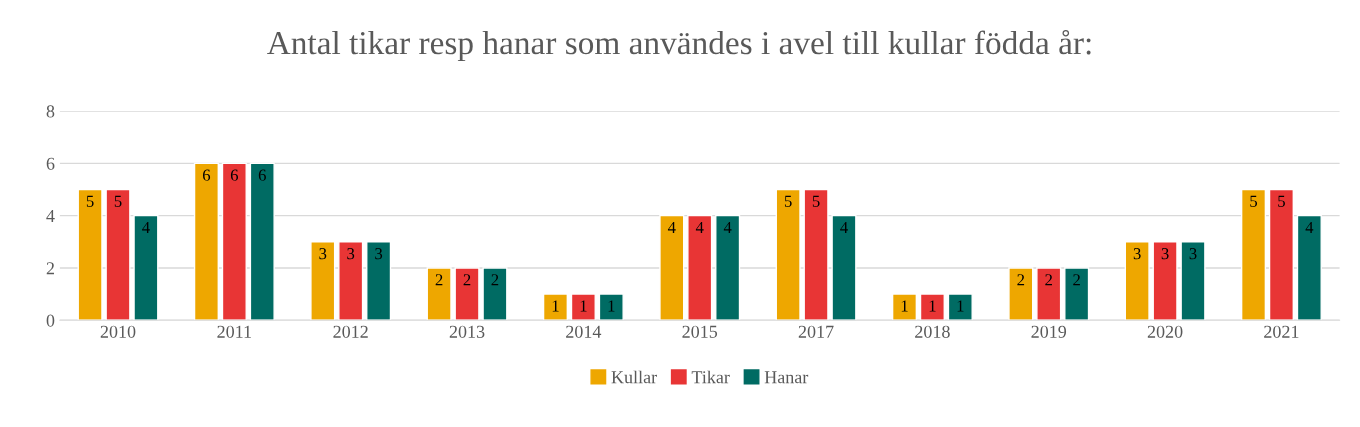 The width and height of the screenshot is (1360, 427). I want to click on y-tick-label: 4, so click(50, 216).